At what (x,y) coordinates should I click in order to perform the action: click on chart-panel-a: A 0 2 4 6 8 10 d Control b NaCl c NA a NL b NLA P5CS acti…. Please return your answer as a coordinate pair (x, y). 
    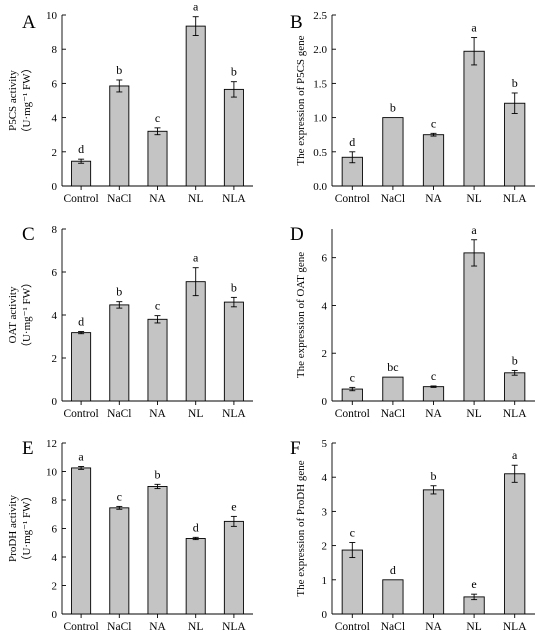
    Looking at the image, I should click on (130, 102).